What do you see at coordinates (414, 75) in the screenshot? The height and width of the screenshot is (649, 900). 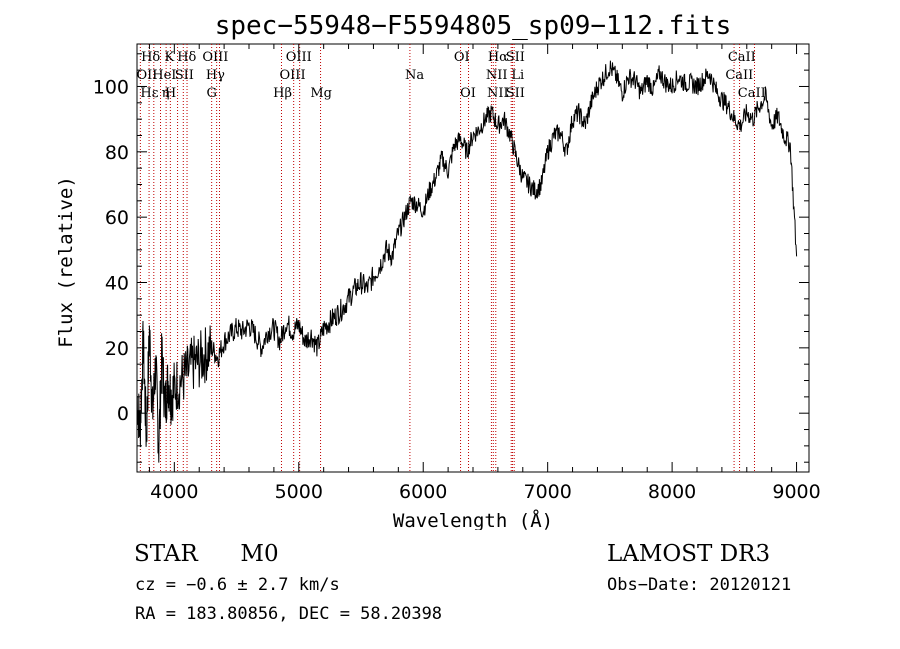 I see `line-label: Na` at bounding box center [414, 75].